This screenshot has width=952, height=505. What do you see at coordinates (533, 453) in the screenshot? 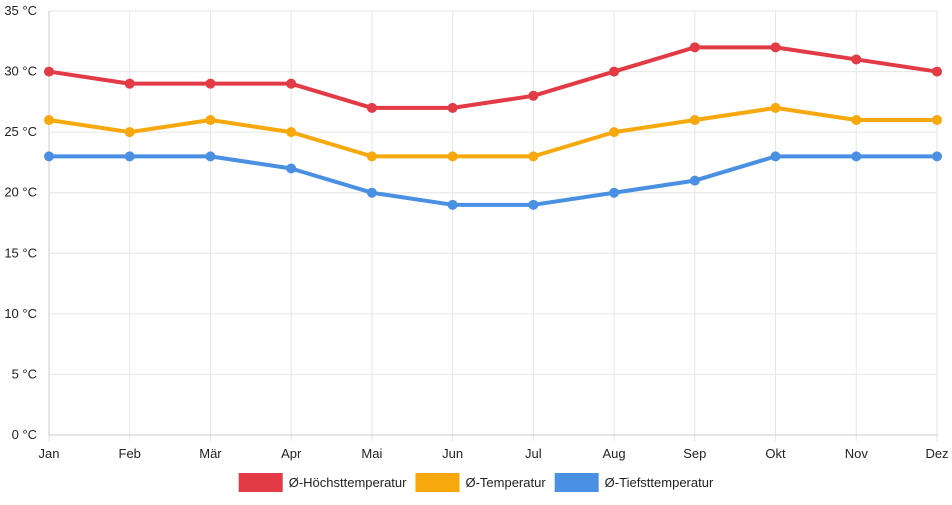
I see `x-tick-label: Jul` at bounding box center [533, 453].